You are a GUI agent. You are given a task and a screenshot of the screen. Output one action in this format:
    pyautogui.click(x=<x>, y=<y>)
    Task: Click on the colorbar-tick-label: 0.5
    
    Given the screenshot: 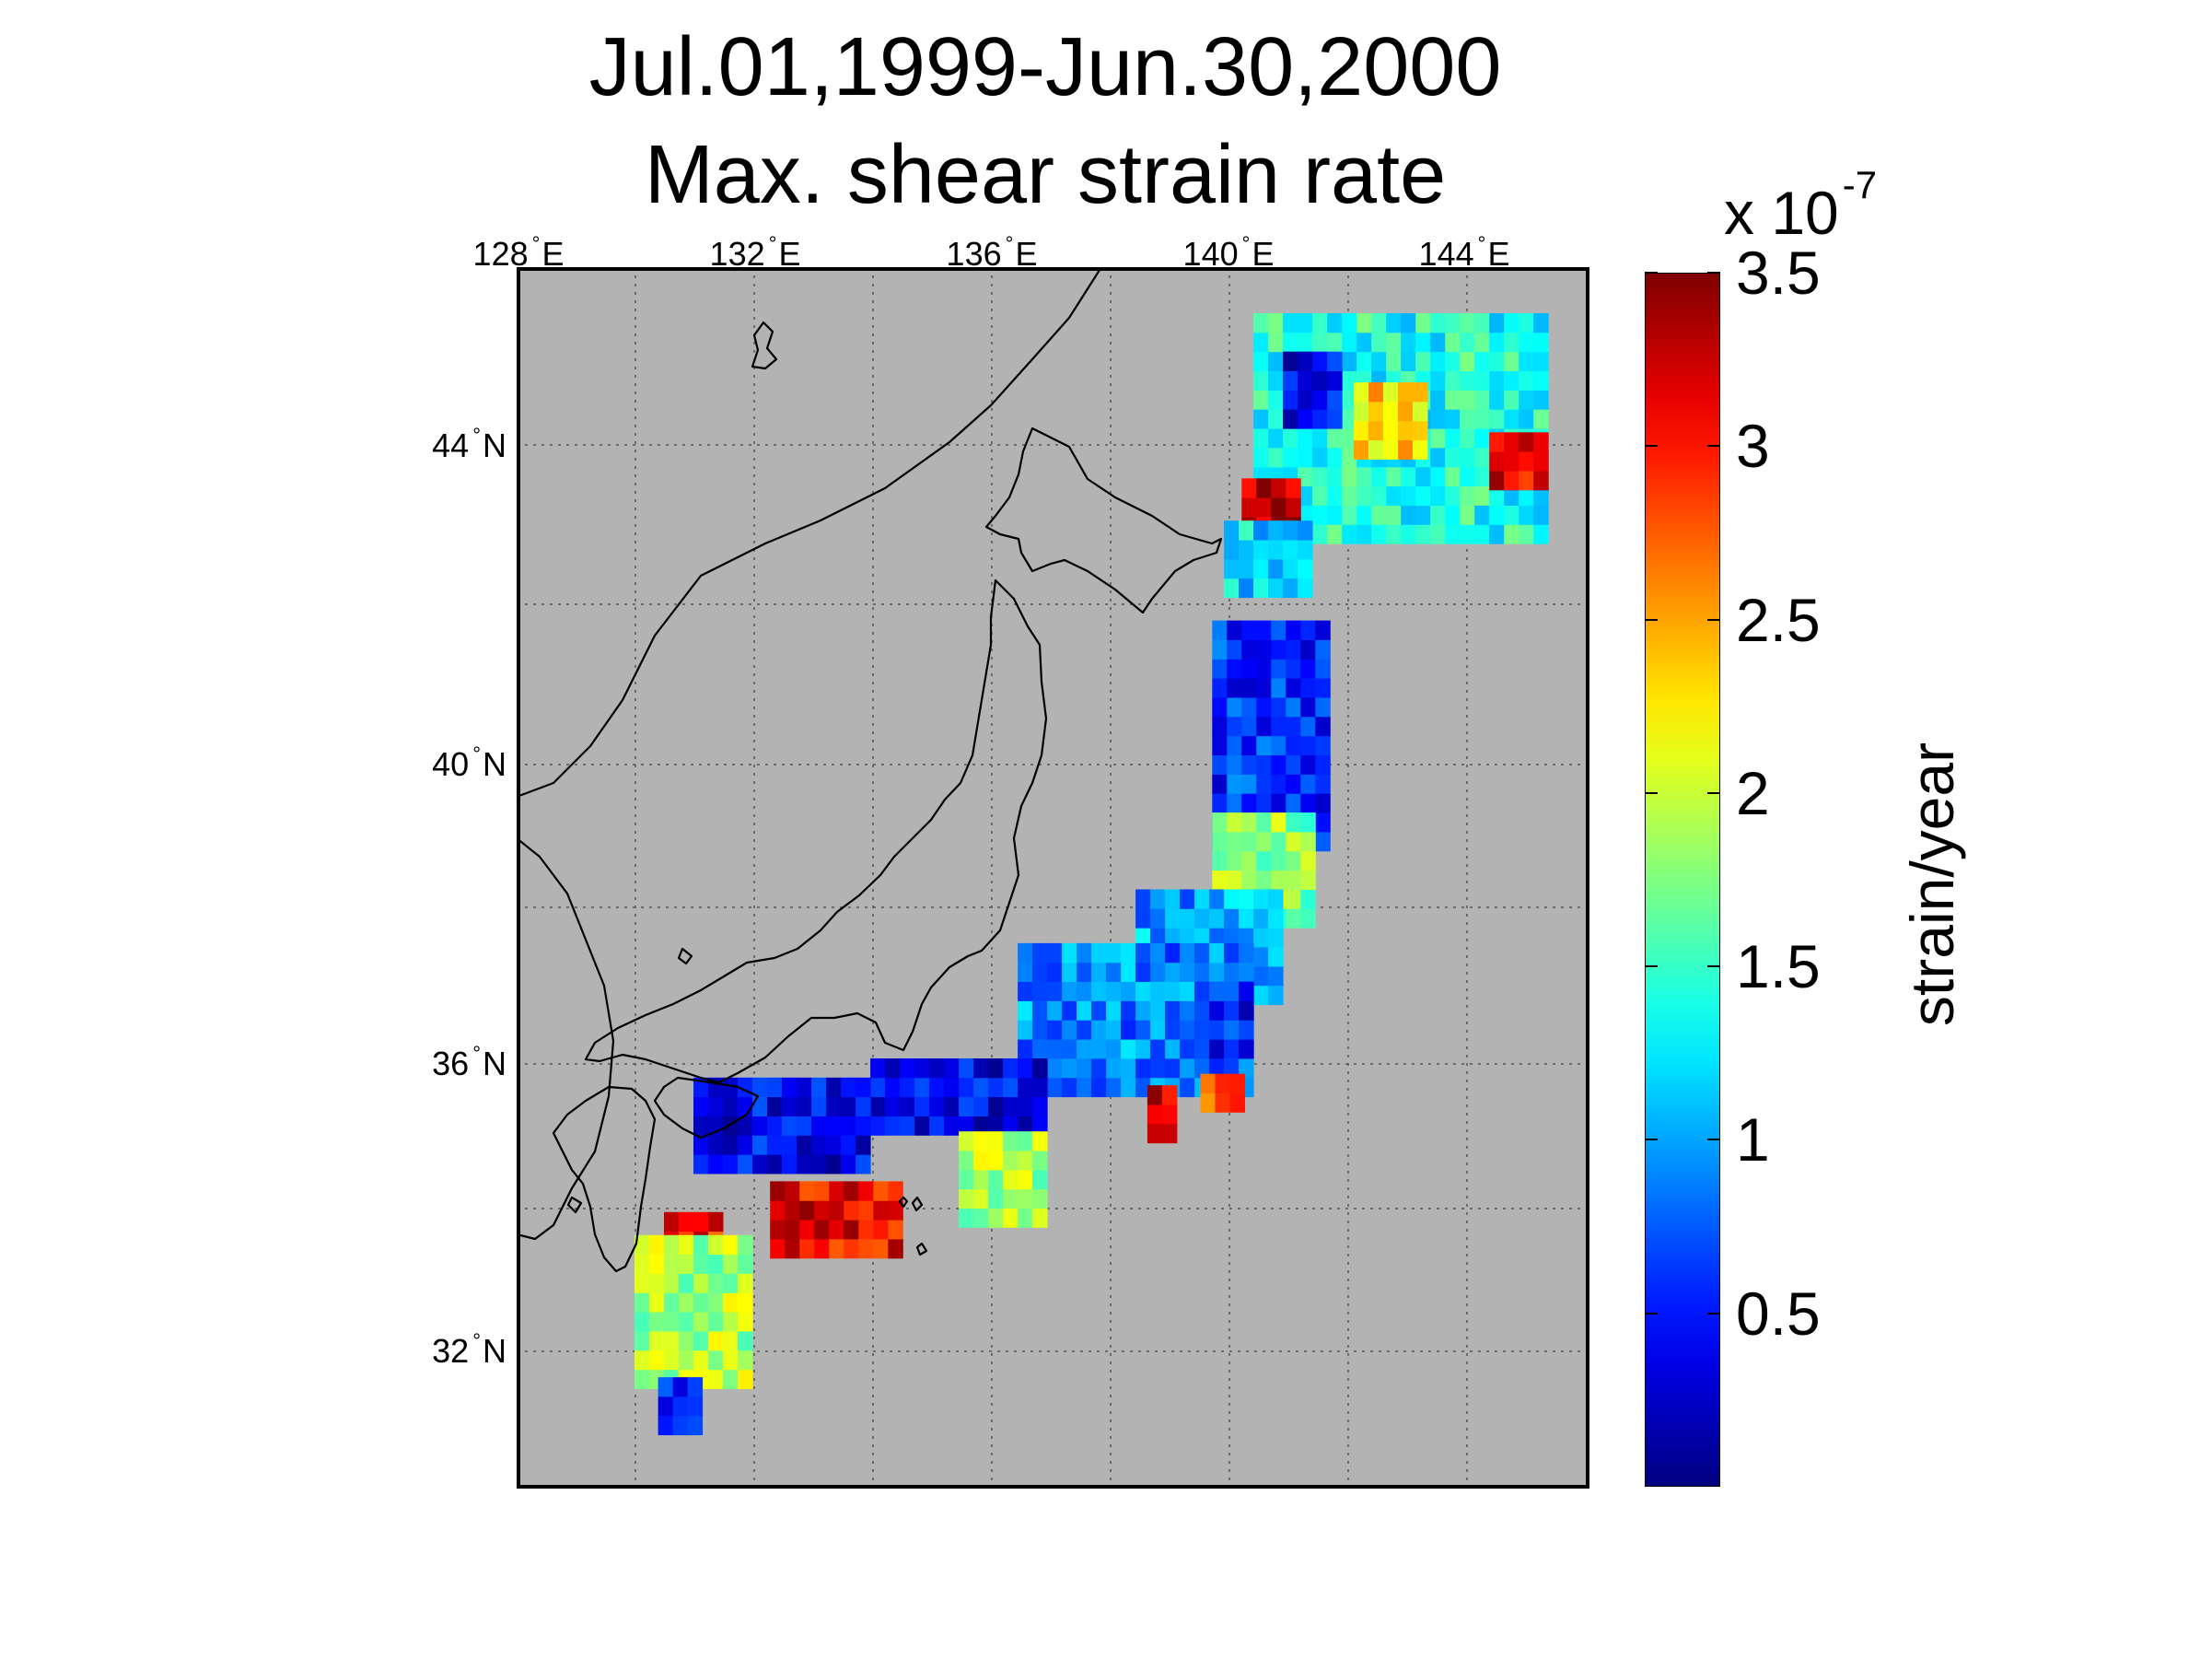 What is the action you would take?
    pyautogui.click(x=1779, y=1313)
    